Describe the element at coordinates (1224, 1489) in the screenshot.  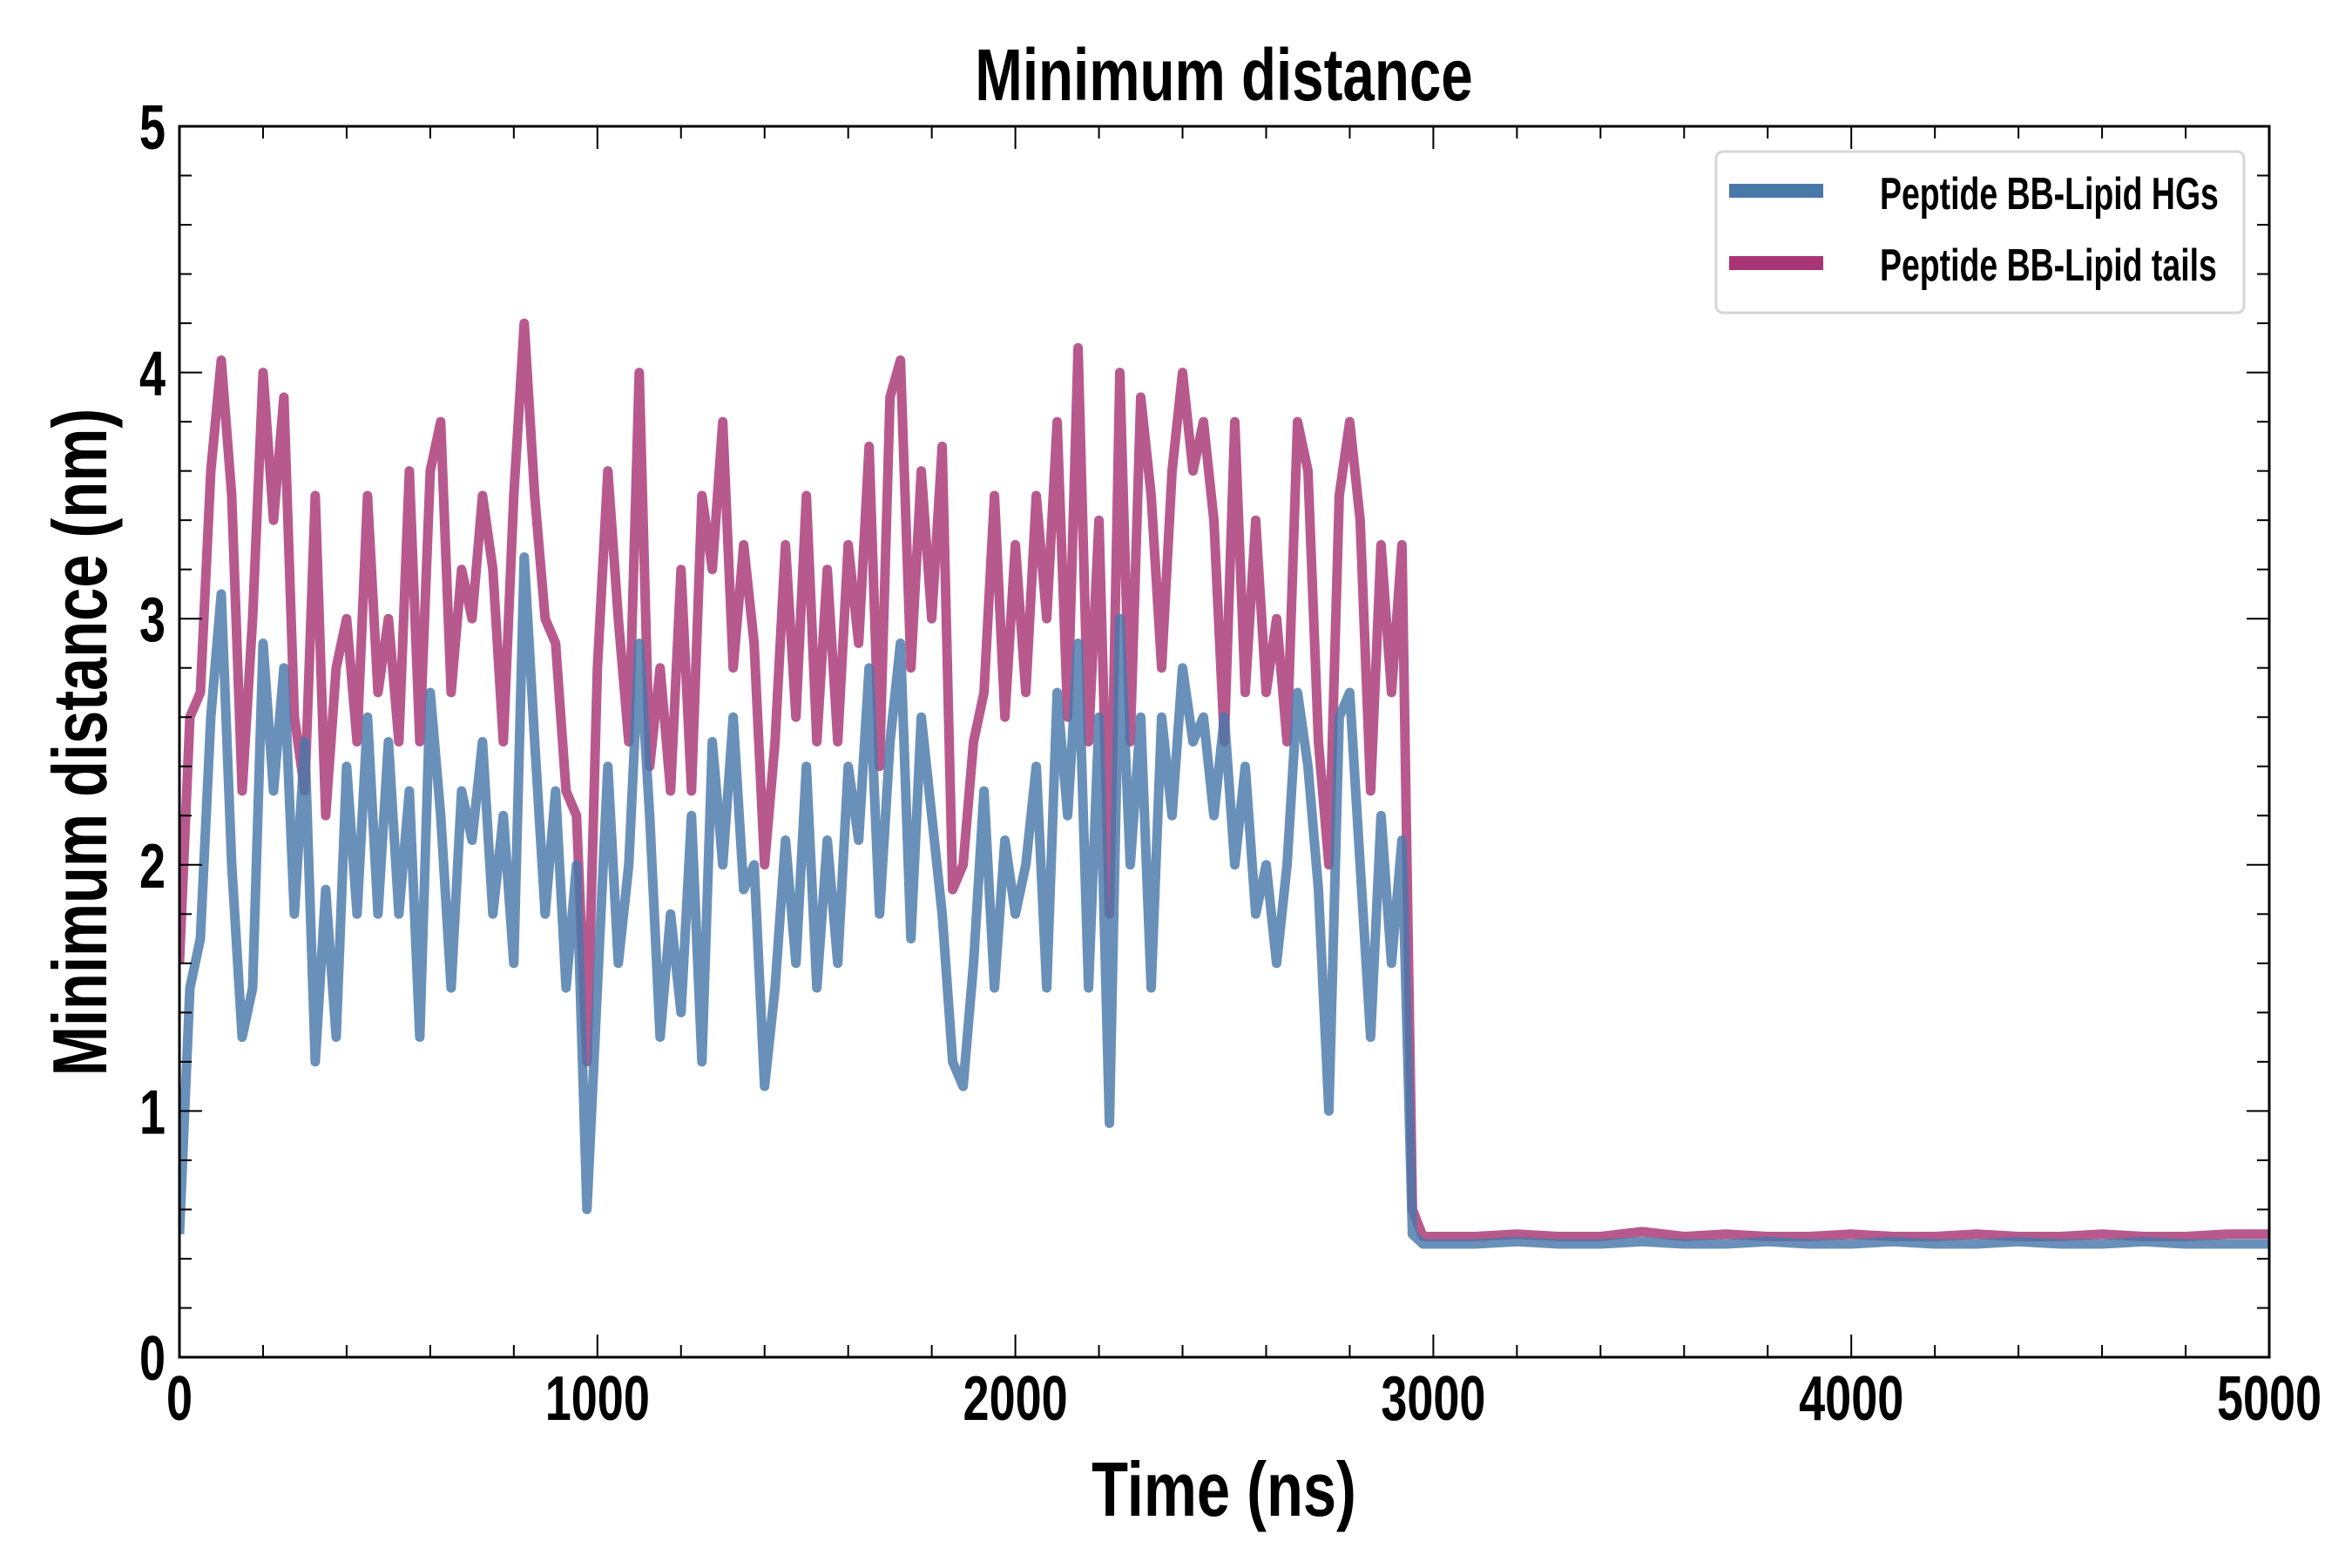
I see `x-axis-label: Time (ns)` at that location.